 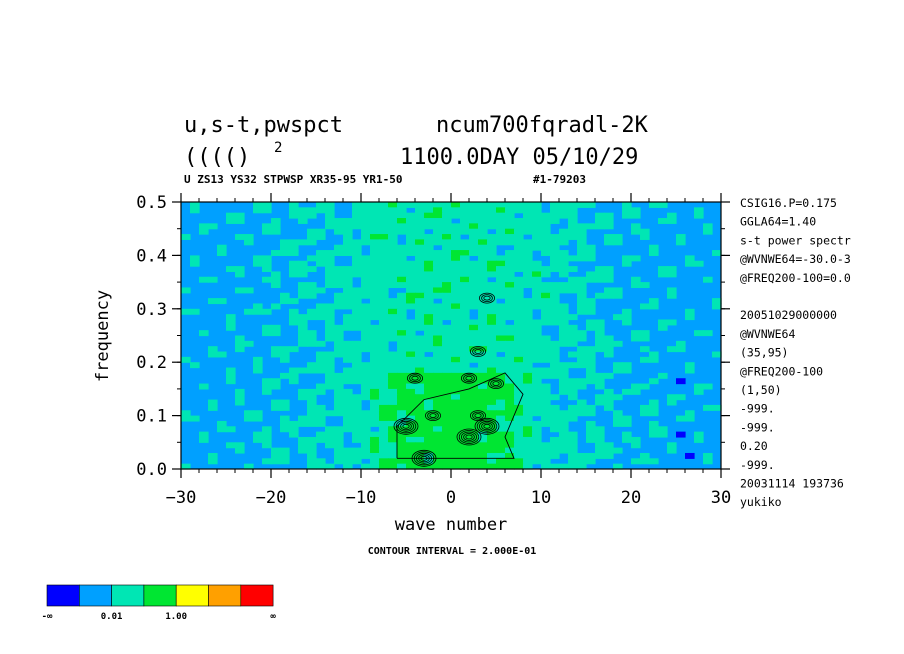 I want to click on contour-envelope, so click(x=460, y=415).